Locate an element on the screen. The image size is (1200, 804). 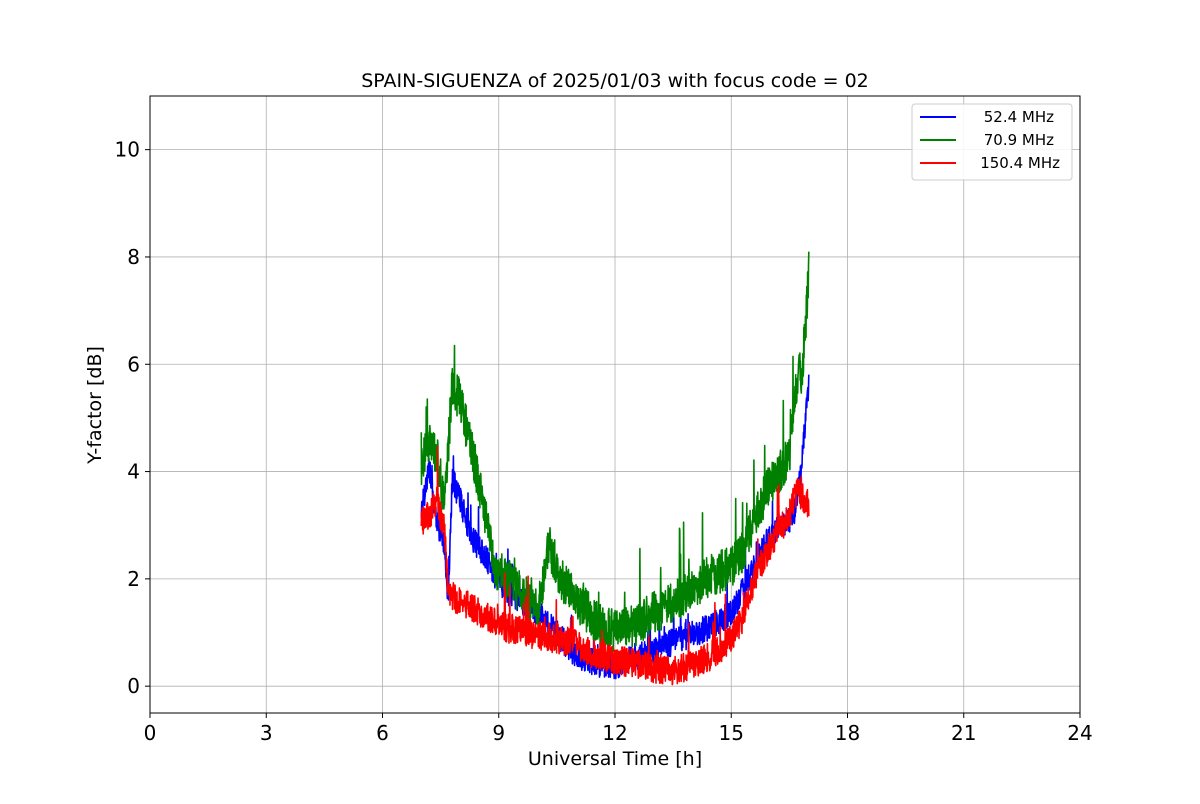
y-axis-ticks: 0 2 4 6 8 10 is located at coordinates (132, 418).